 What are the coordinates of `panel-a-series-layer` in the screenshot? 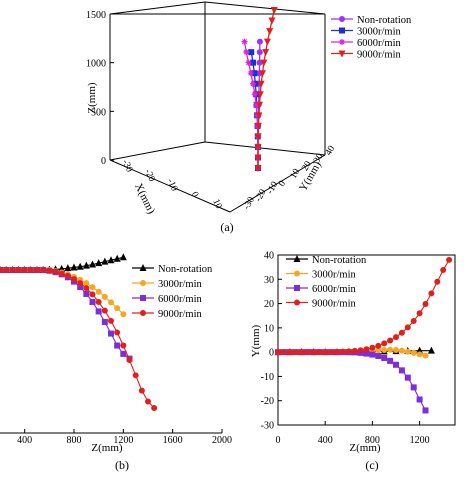 It's located at (259, 89).